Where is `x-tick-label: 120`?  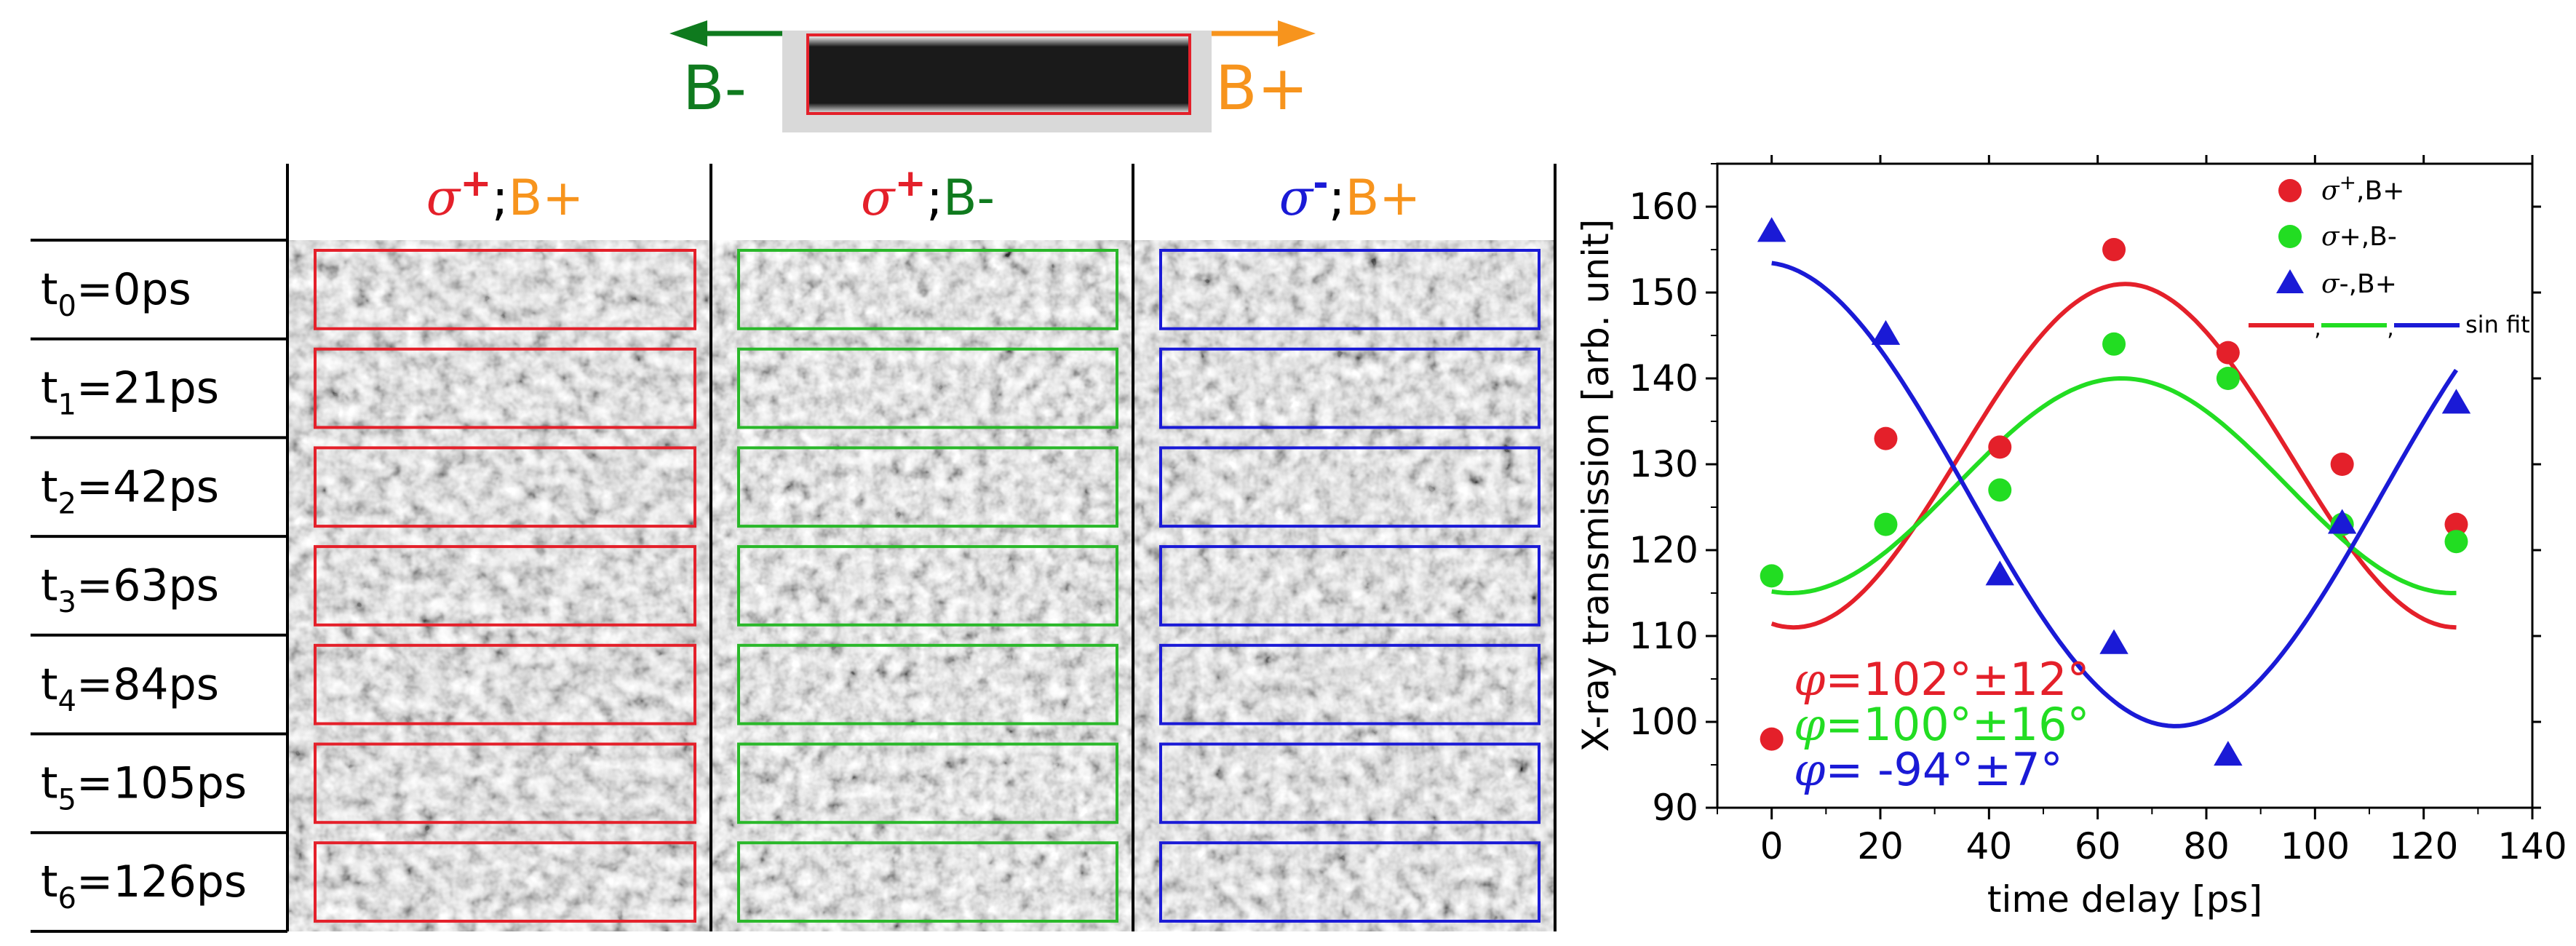 x-tick-label: 120 is located at coordinates (2423, 846).